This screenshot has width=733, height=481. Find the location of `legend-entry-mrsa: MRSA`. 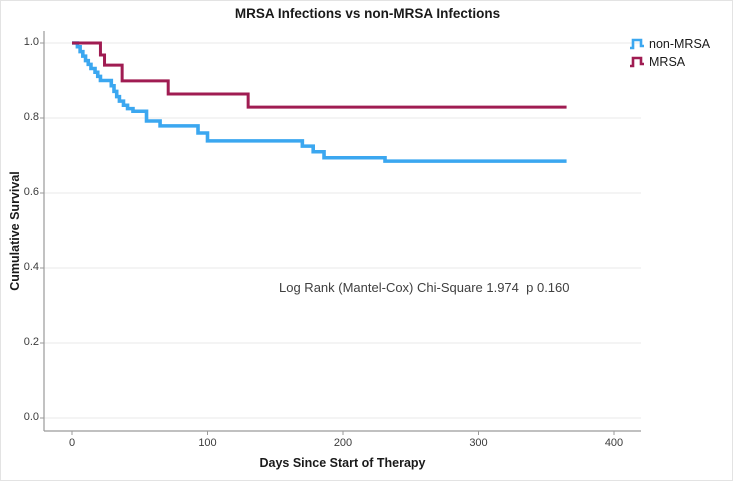

legend-entry-mrsa: MRSA is located at coordinates (669, 61).